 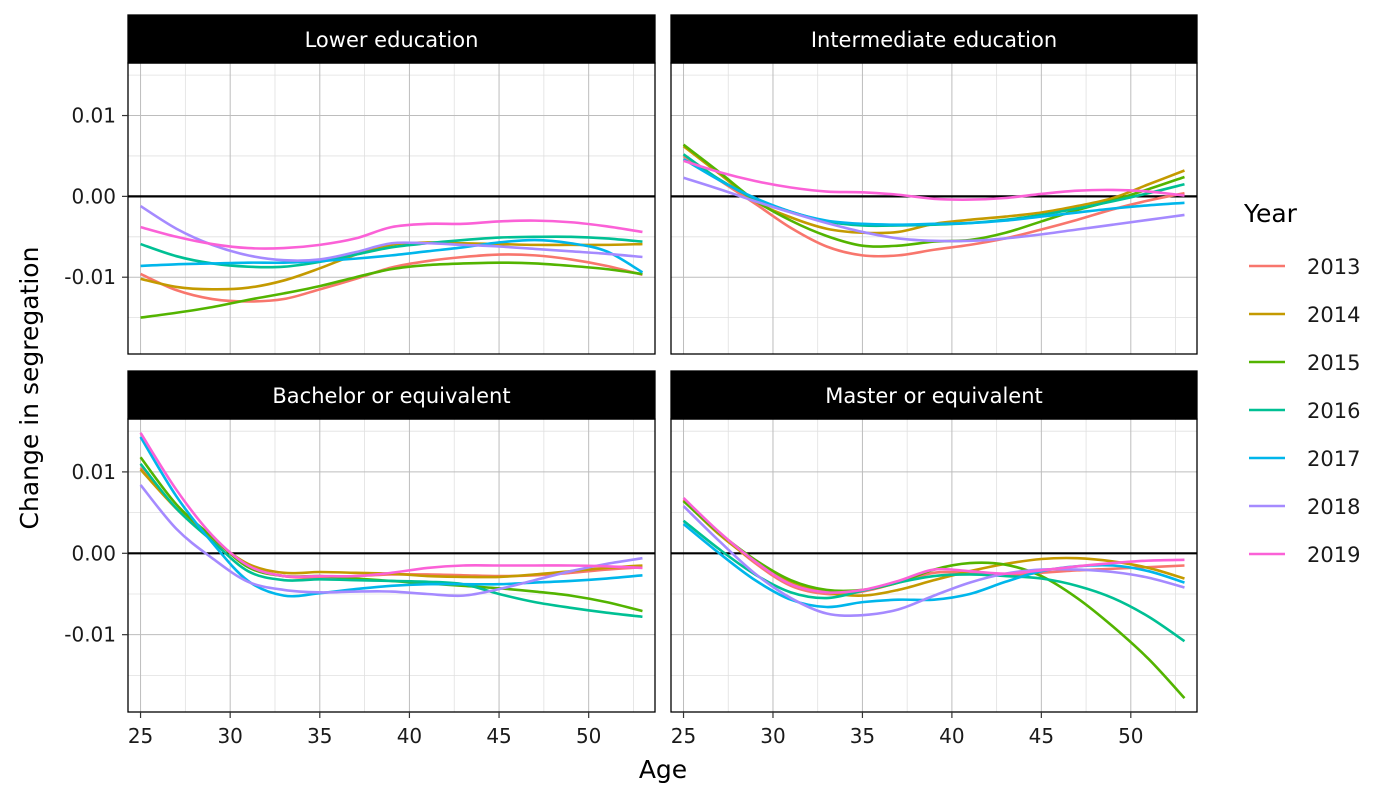 I want to click on legend-item-2013: 2013, so click(x=1304, y=267).